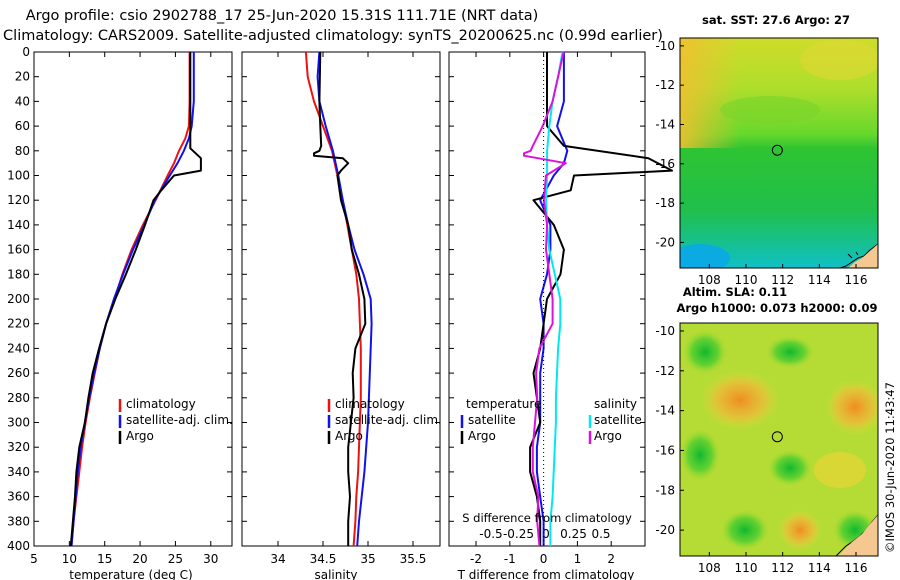  Describe the element at coordinates (858, 255) in the screenshot. I see `coastline` at that location.